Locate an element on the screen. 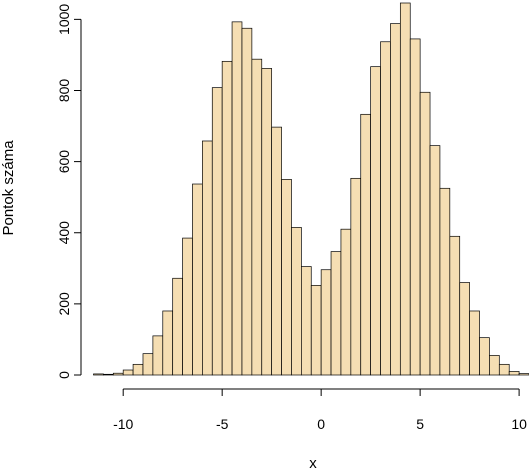 The image size is (529, 474). x-tick-label: -5 is located at coordinates (222, 424).